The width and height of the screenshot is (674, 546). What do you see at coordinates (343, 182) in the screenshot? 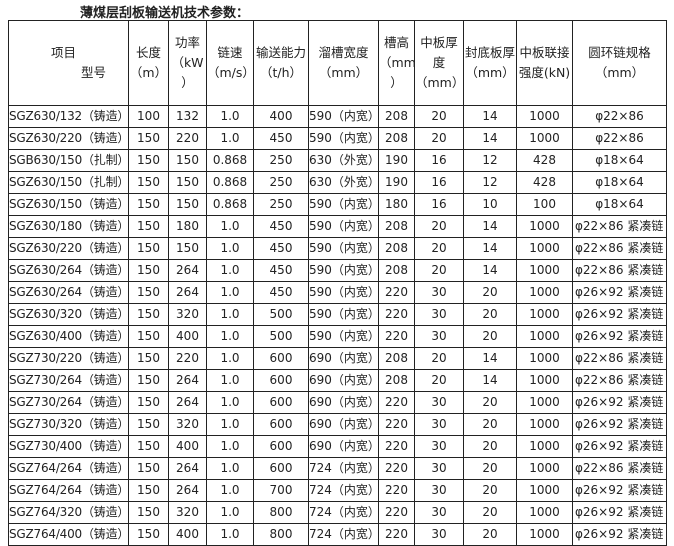
I see `cell-trough-width: 630（外宽）` at bounding box center [343, 182].